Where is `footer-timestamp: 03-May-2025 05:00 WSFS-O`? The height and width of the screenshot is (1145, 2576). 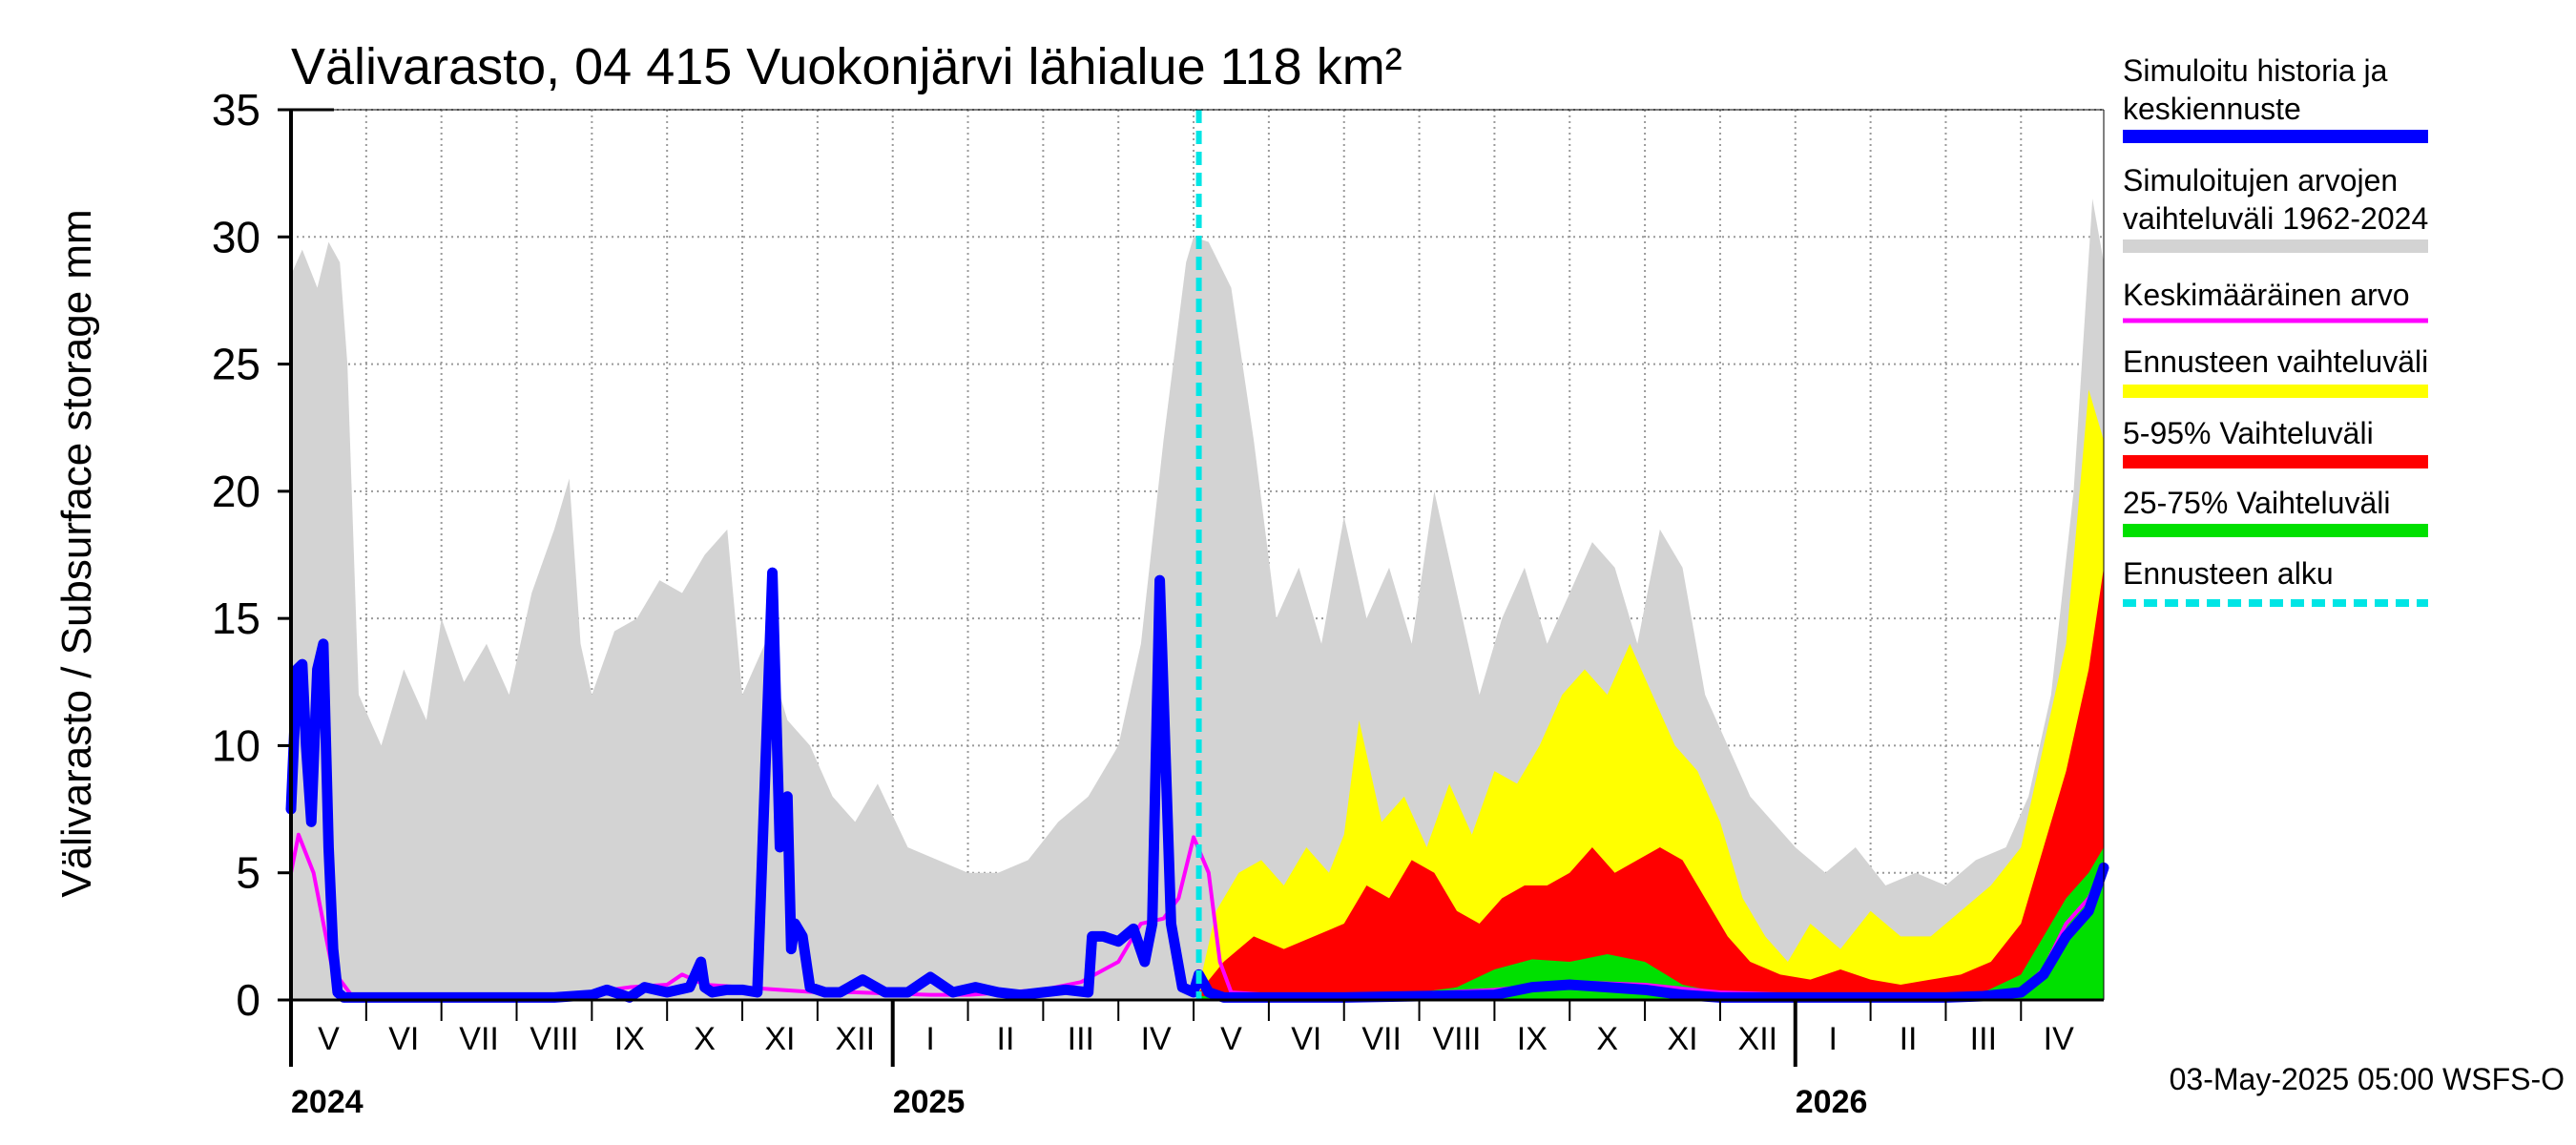 footer-timestamp: 03-May-2025 05:00 WSFS-O is located at coordinates (2367, 1079).